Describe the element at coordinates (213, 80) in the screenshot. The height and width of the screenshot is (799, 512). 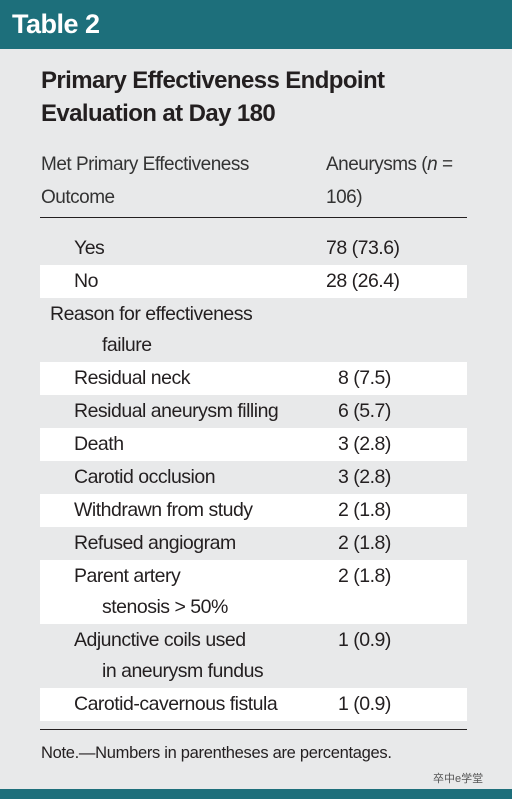
I see `title-line: Primary Effectiveness Endpoint` at that location.